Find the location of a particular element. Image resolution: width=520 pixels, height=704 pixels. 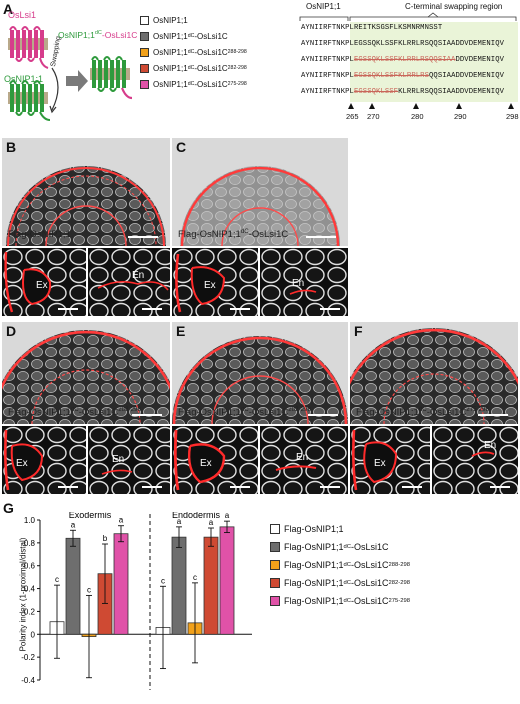

y-tick-label: 0.6 is located at coordinates (30, 566).